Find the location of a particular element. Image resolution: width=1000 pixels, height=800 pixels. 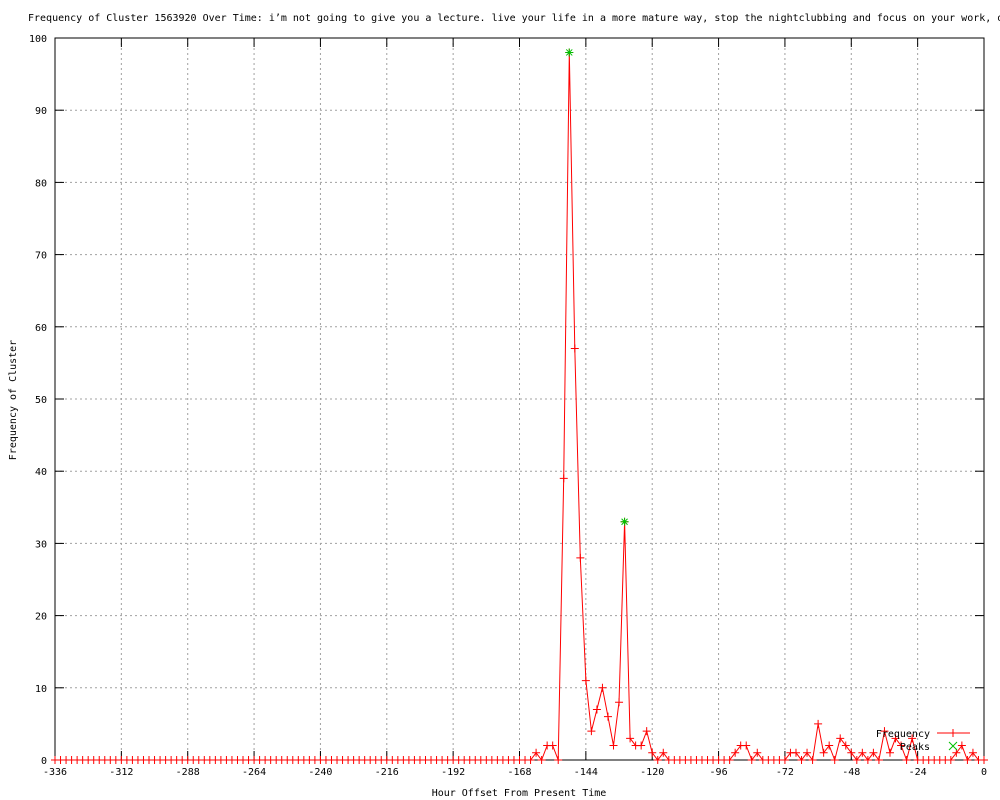

x-tick-label: -96 is located at coordinates (719, 772).